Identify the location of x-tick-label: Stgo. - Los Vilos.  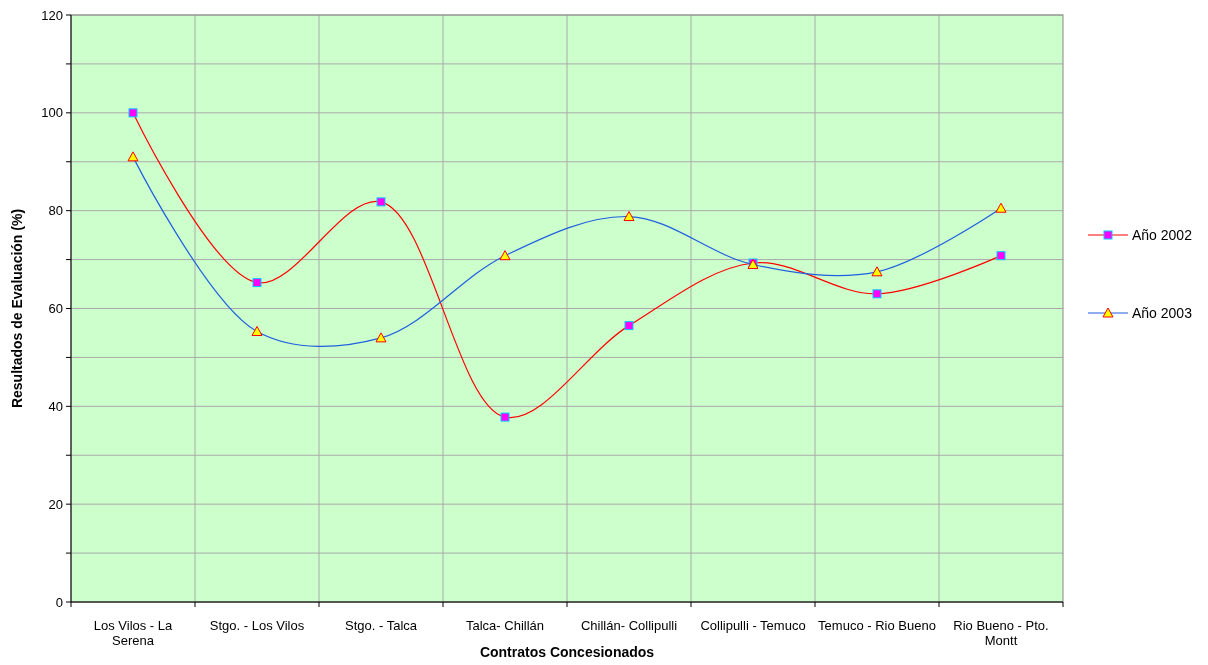
(257, 625).